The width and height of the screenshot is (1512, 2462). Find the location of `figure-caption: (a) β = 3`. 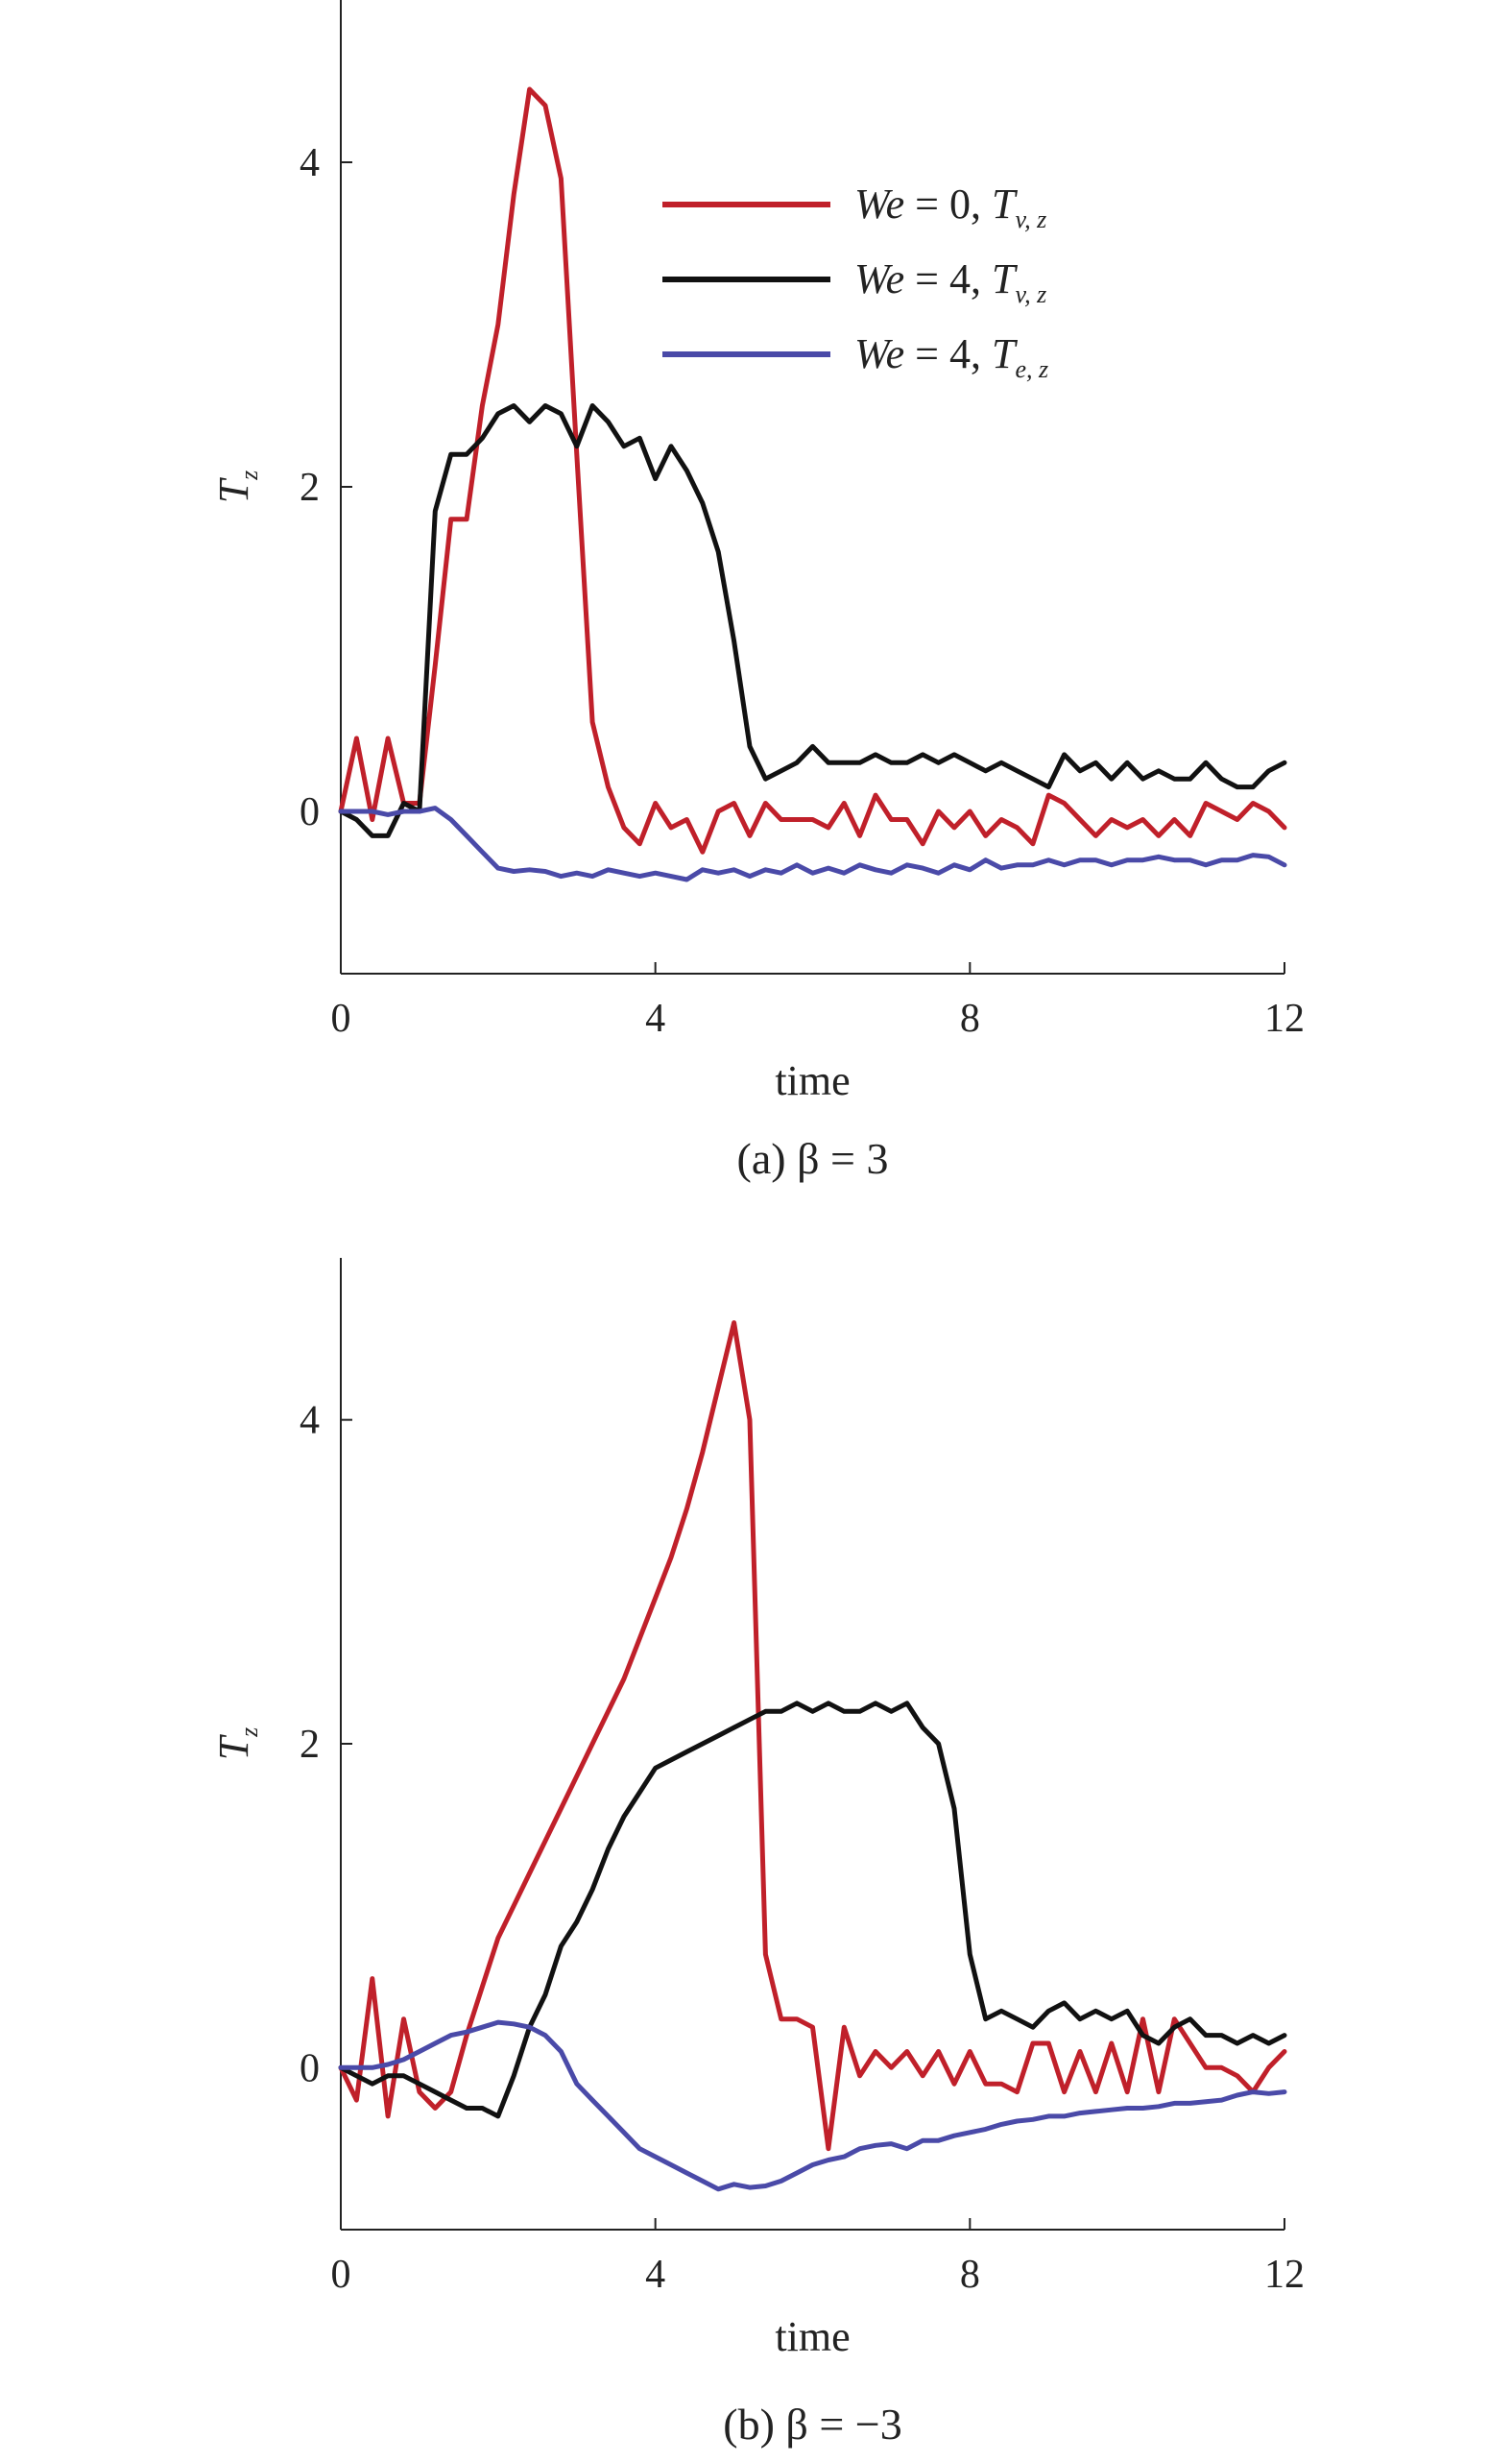

figure-caption: (a) β = 3 is located at coordinates (813, 1158).